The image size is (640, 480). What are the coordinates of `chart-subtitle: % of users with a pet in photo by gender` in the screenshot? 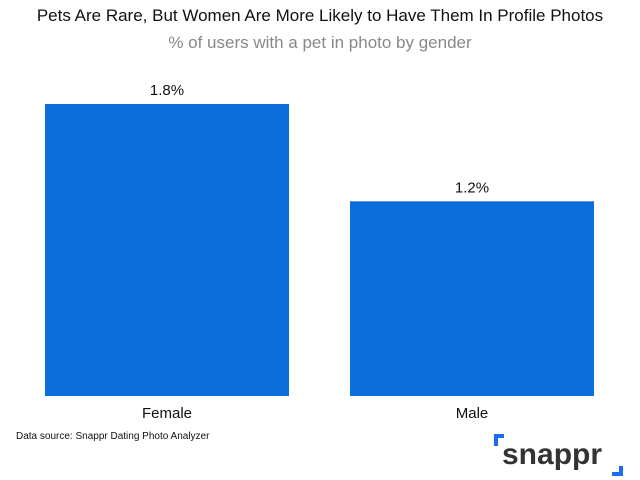 It's located at (320, 42).